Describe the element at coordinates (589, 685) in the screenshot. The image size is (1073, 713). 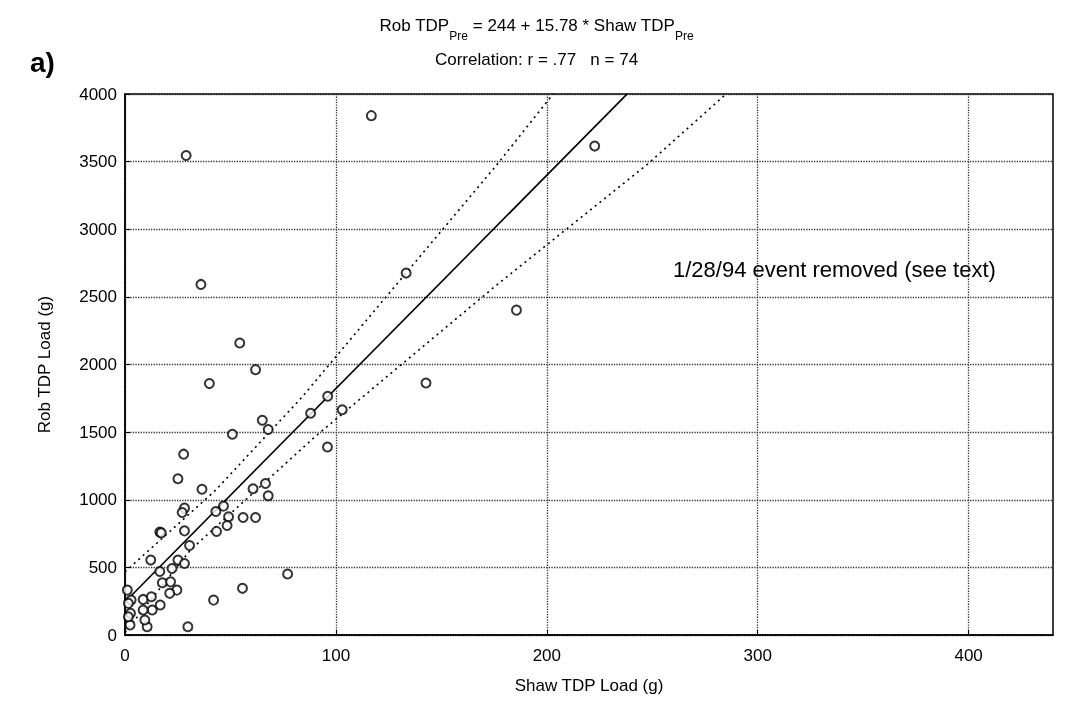
I see `x-axis-title: Shaw TDP Load (g)` at that location.